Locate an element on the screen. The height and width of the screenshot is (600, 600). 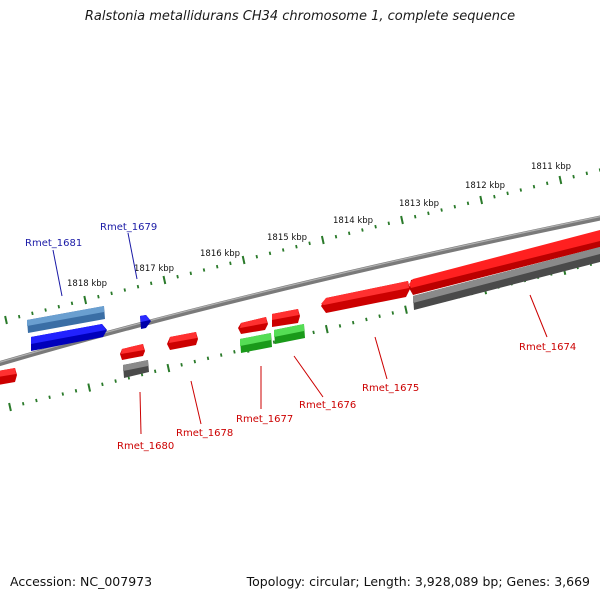
gene-label-rmet-1680: Rmet_1680 is located at coordinates (145, 446).